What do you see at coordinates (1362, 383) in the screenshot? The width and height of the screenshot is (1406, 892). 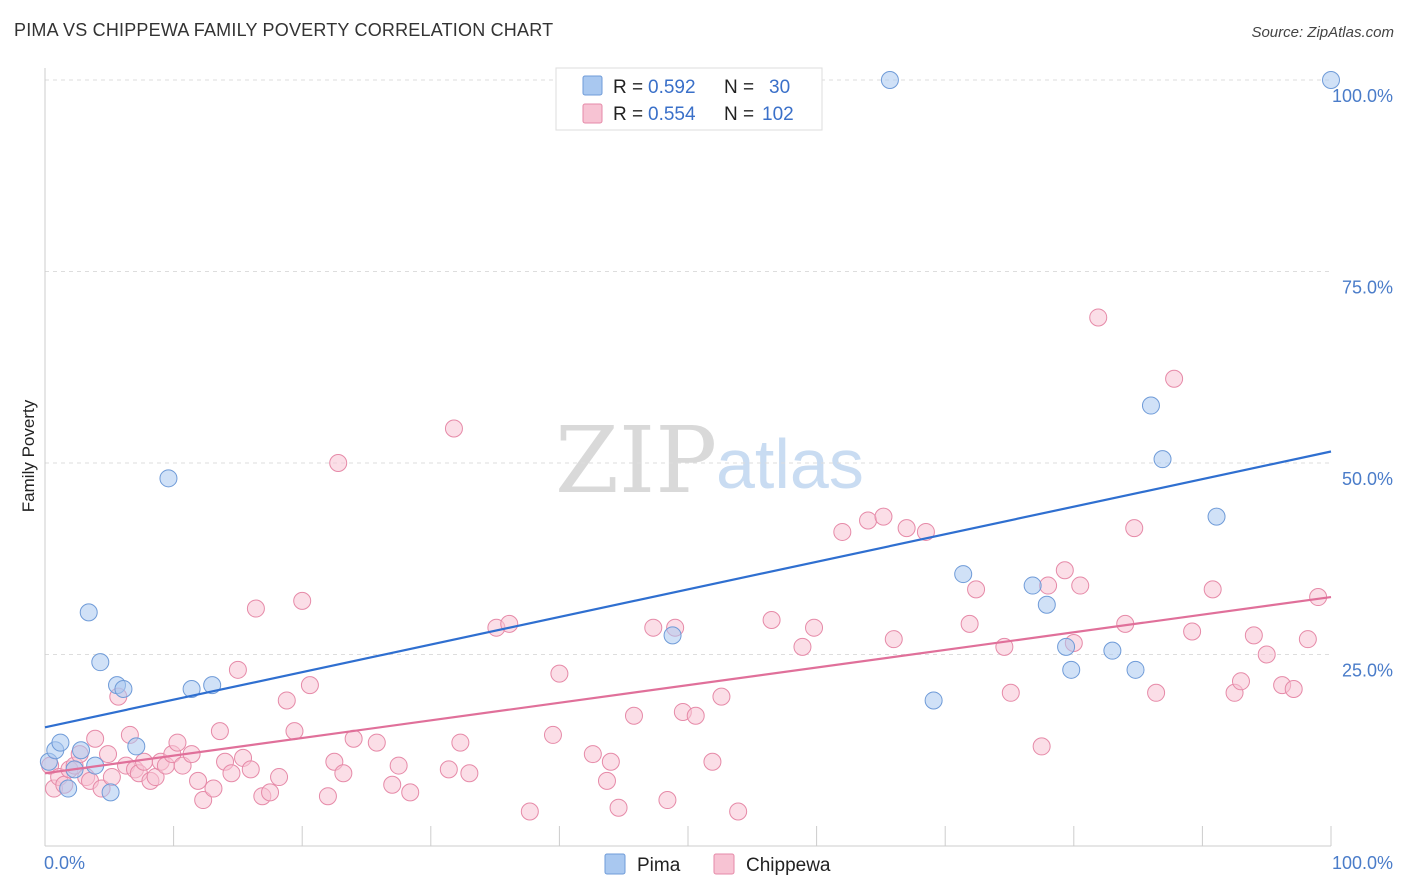 I see `y-tick-labels: 25.0% 50.0% 75.0% 100.0%` at bounding box center [1362, 383].